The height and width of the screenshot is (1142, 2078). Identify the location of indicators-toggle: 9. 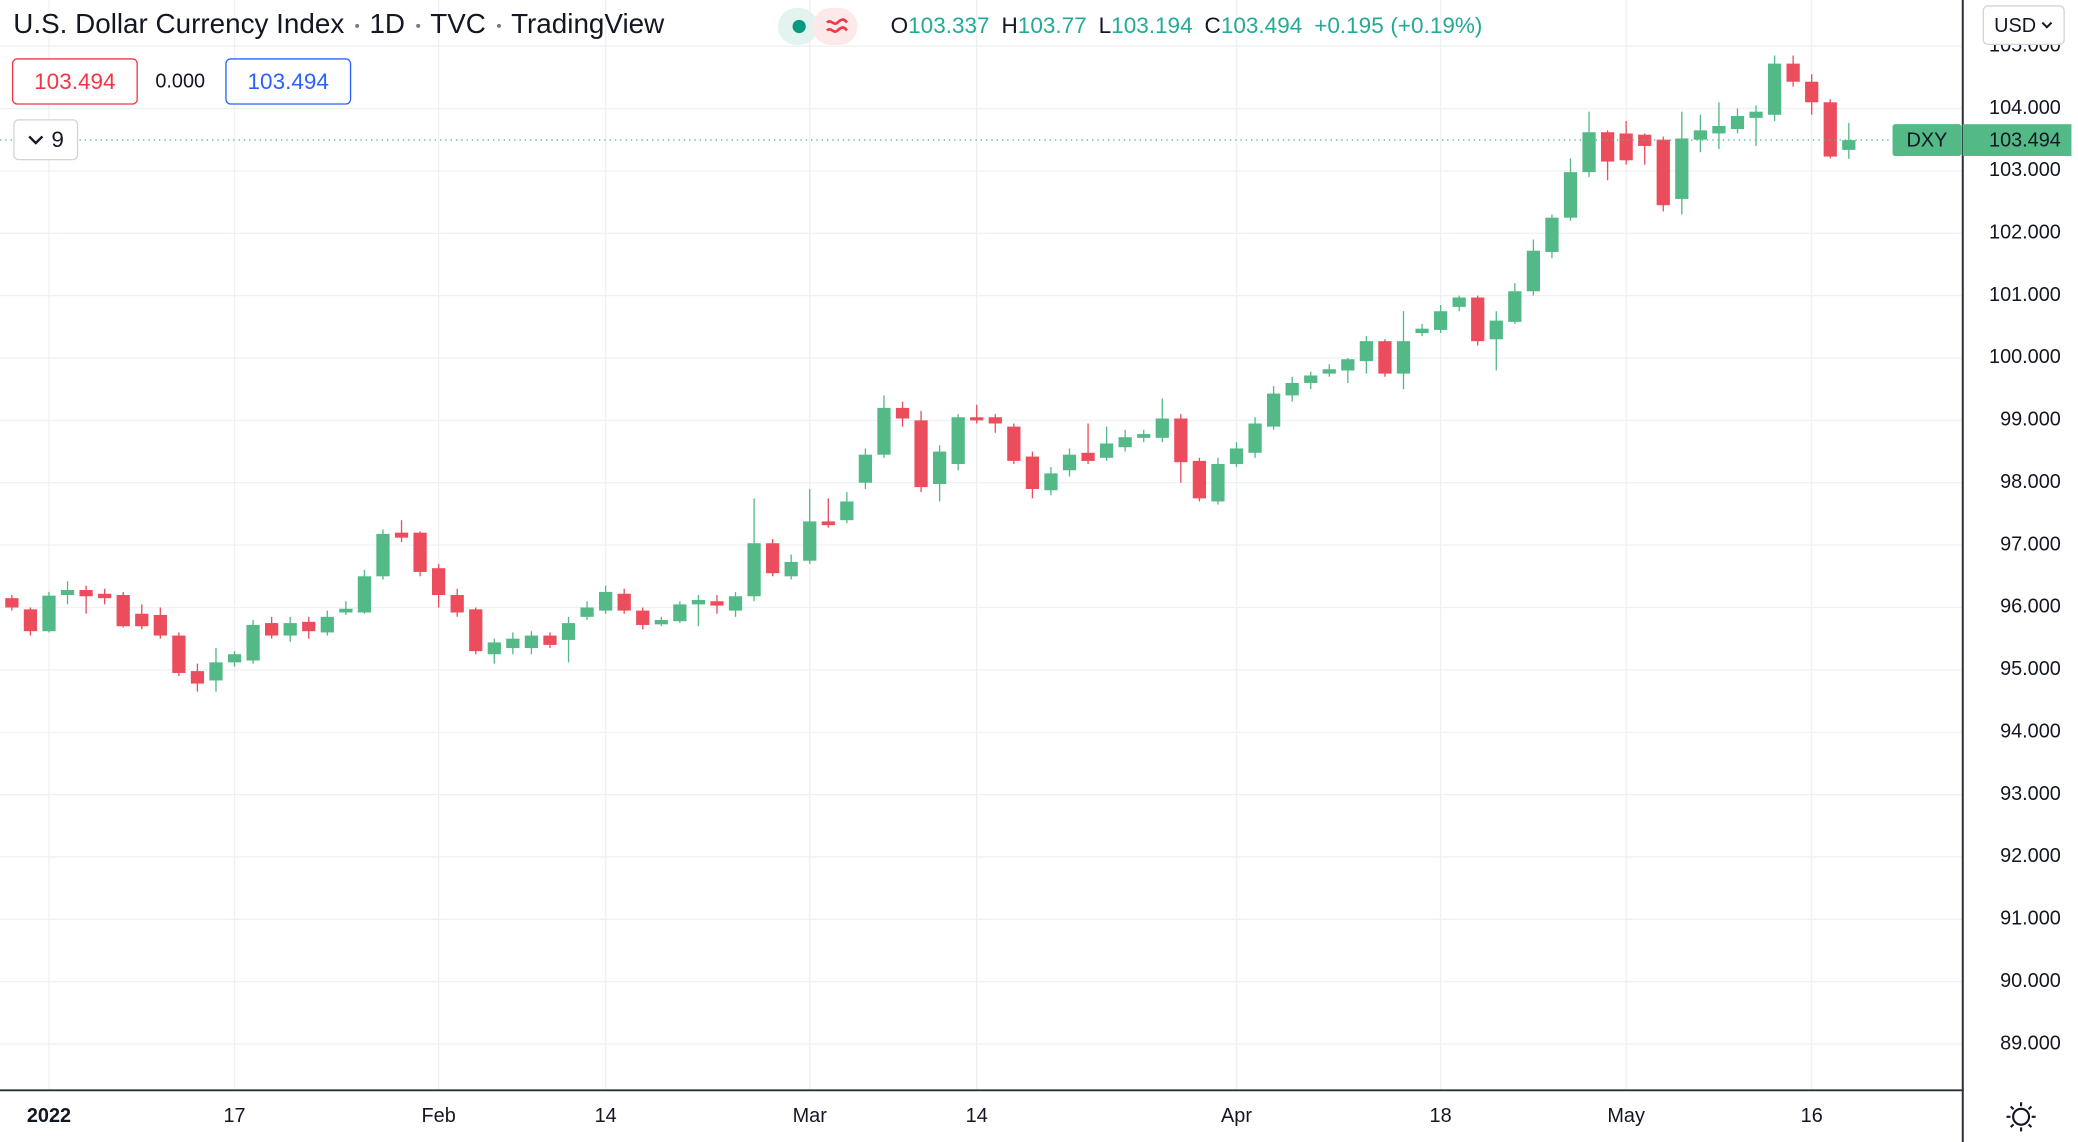
(46, 140).